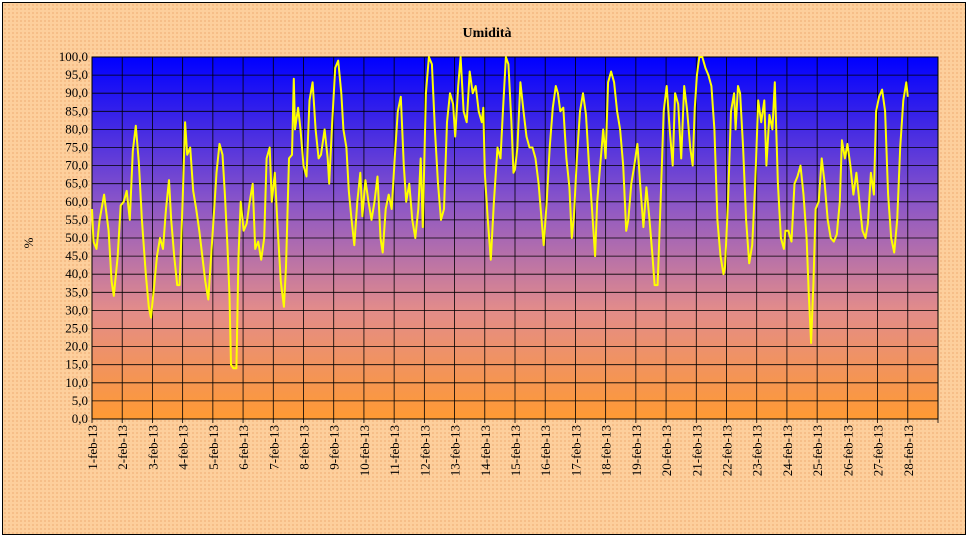  What do you see at coordinates (76, 309) in the screenshot?
I see `y-tick-label: 30,0` at bounding box center [76, 309].